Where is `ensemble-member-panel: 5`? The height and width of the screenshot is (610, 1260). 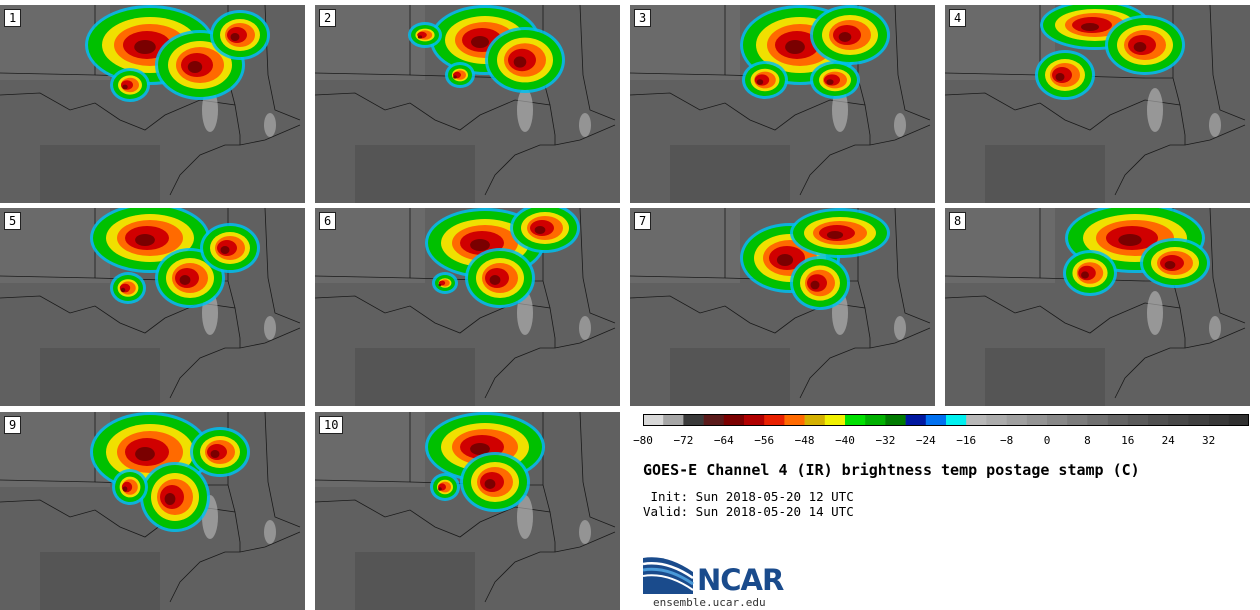
ensemble-member-panel: 5 is located at coordinates (152, 307).